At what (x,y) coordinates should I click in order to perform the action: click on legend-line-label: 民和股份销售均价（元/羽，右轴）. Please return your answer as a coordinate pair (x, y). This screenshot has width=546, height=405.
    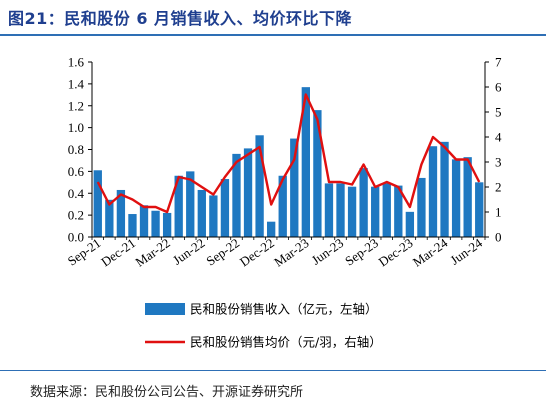
    Looking at the image, I should click on (286, 342).